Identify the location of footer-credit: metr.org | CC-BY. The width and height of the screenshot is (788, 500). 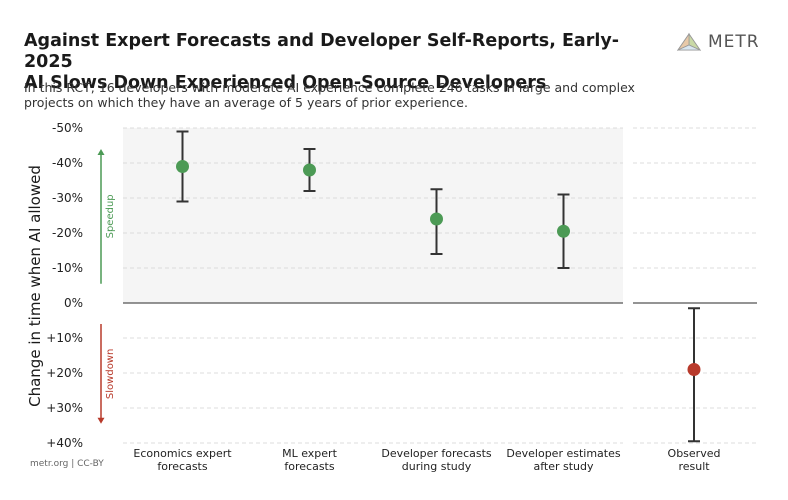
(67, 464).